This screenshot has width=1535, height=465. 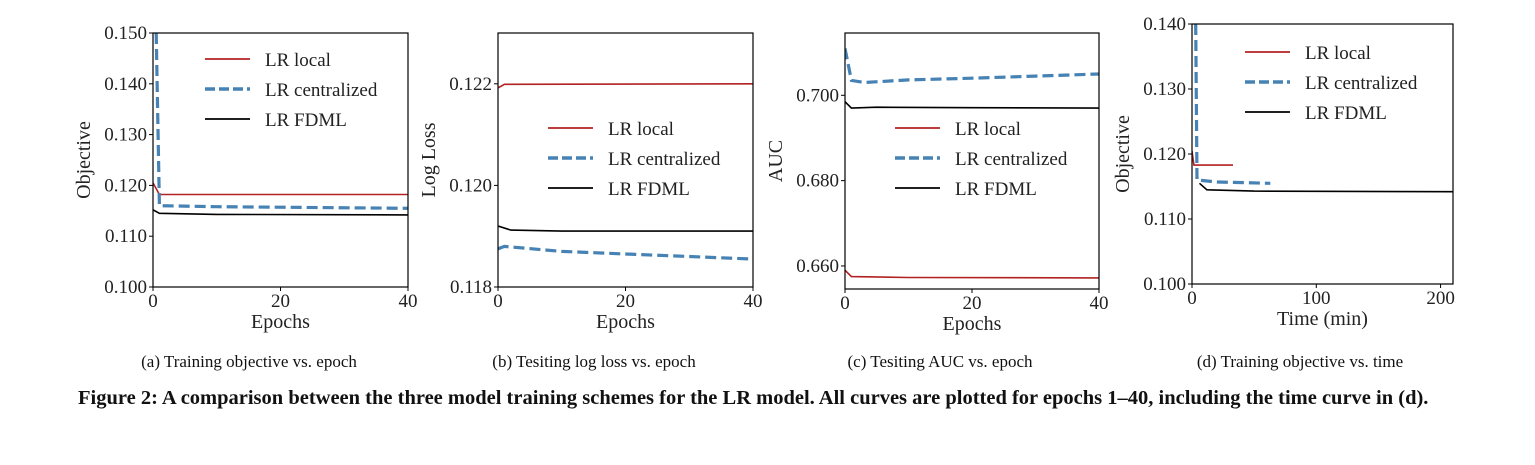 I want to click on subcaption-c: (c) Tesiting AUC vs. epoch, so click(x=940, y=361).